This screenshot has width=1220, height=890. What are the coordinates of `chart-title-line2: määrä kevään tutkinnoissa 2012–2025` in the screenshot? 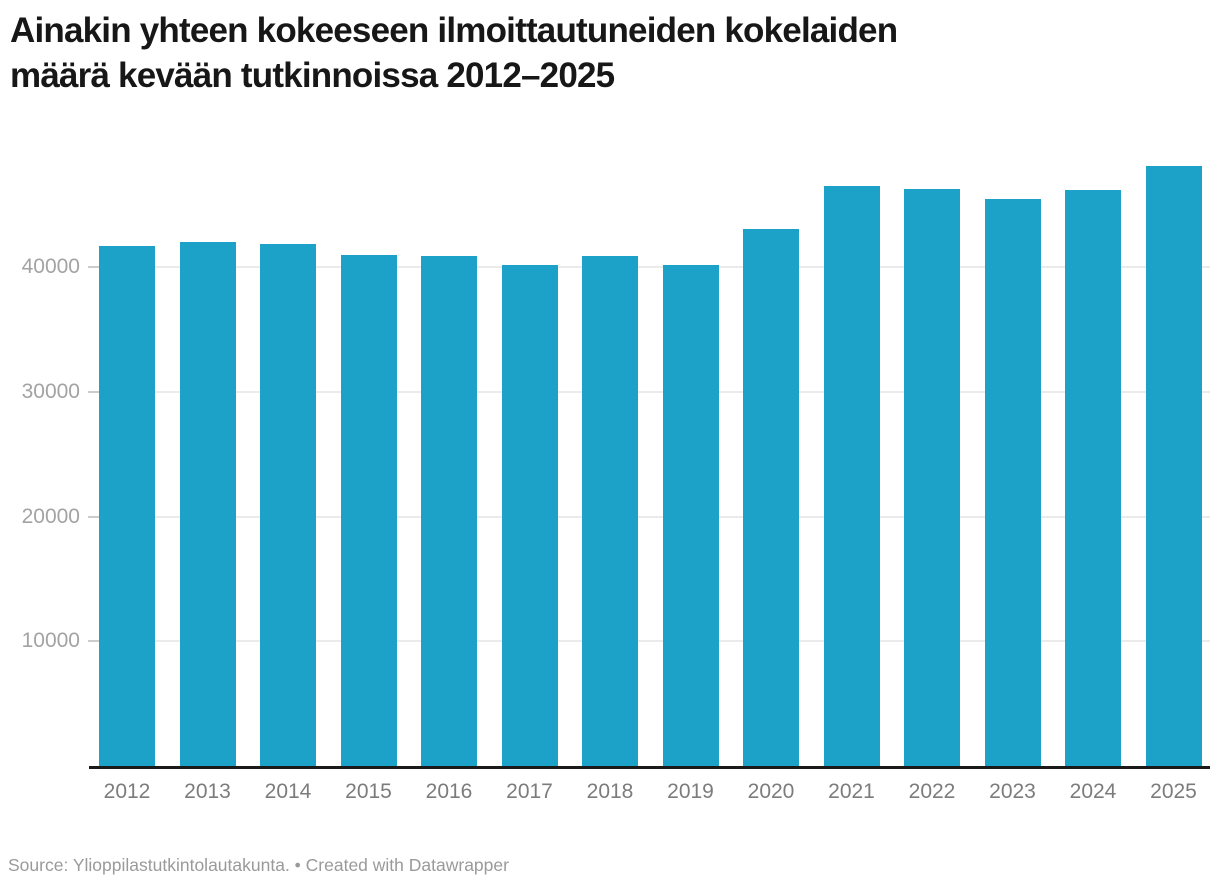 It's located at (312, 75).